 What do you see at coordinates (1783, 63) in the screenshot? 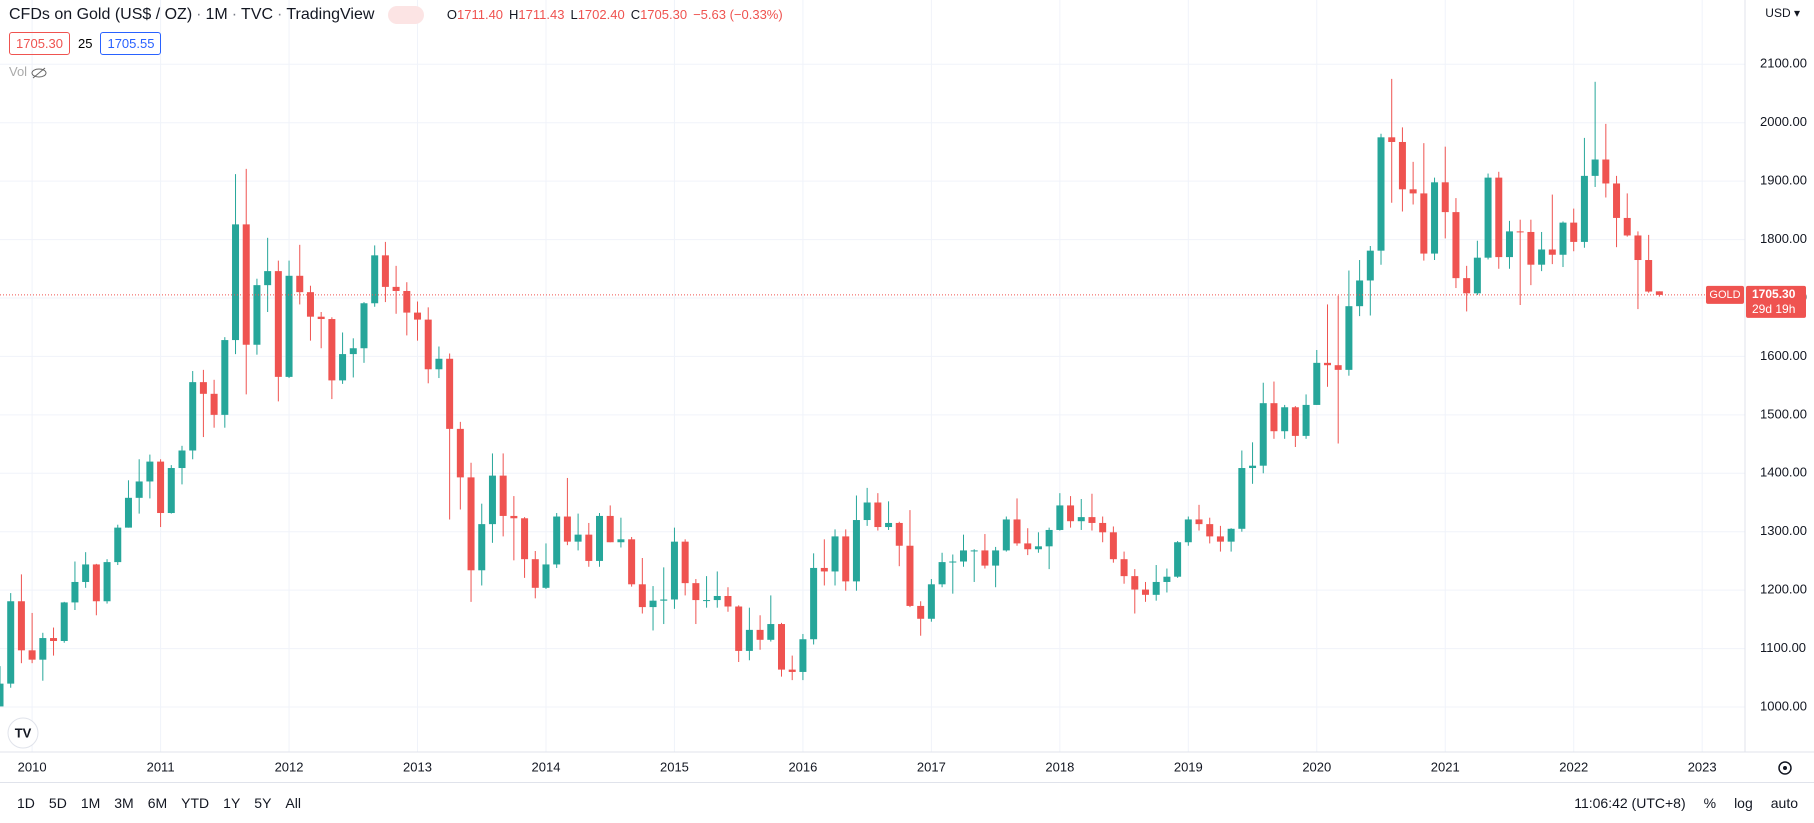
I see `y-tick-label: 2100.00` at bounding box center [1783, 63].